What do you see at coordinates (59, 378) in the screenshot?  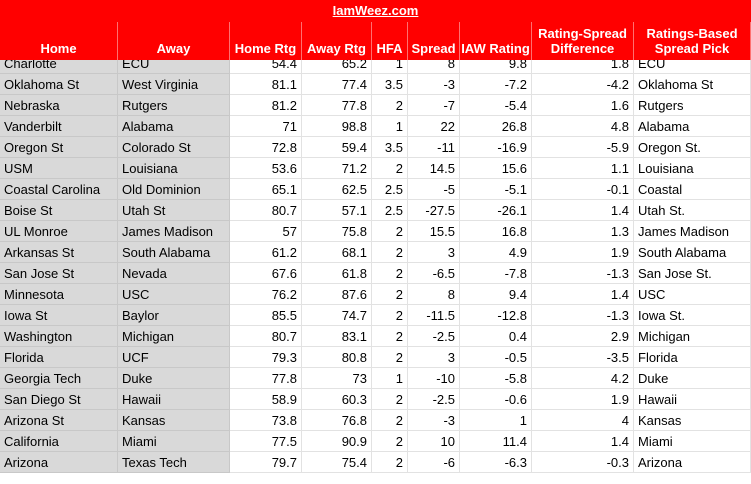 I see `table-cell: Georgia Tech` at bounding box center [59, 378].